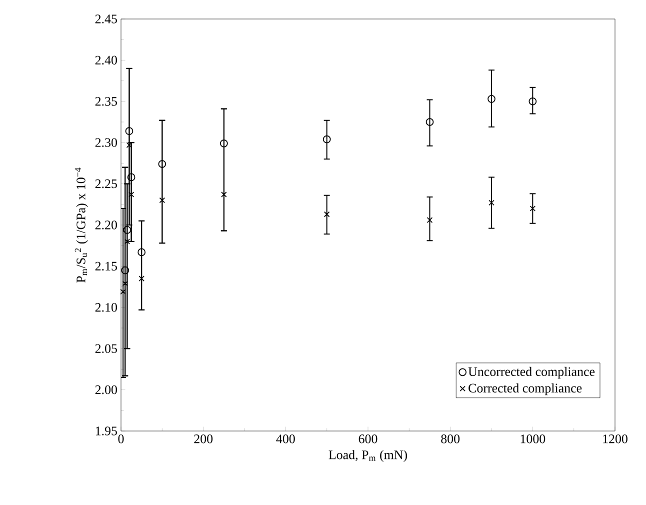 The height and width of the screenshot is (505, 646). I want to click on y-tick-label: 2.35, so click(106, 101).